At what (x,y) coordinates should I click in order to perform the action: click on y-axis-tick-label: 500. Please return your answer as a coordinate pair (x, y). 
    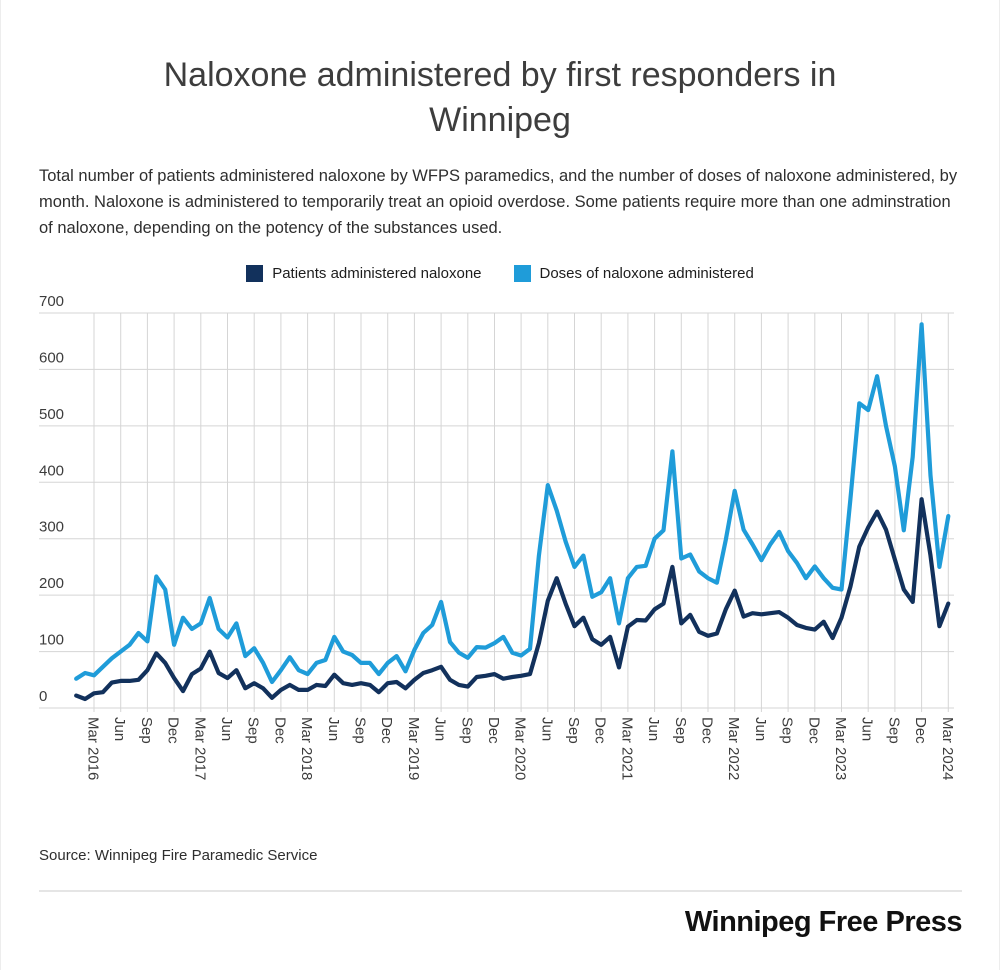
    Looking at the image, I should click on (51, 414).